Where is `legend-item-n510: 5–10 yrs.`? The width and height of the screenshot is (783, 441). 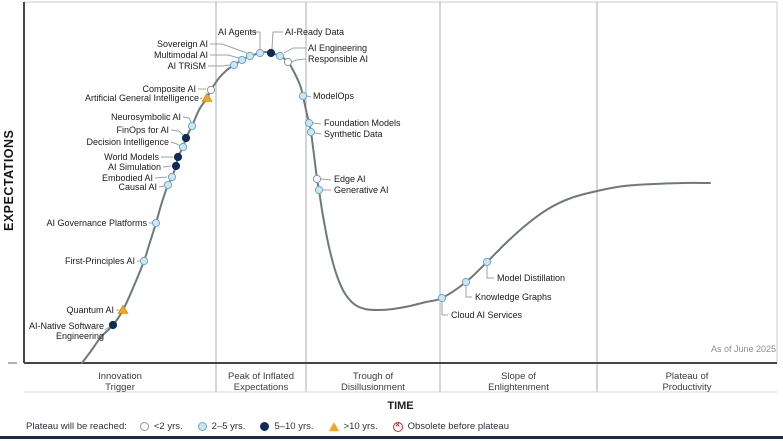
legend-item-n510: 5–10 yrs. is located at coordinates (287, 426).